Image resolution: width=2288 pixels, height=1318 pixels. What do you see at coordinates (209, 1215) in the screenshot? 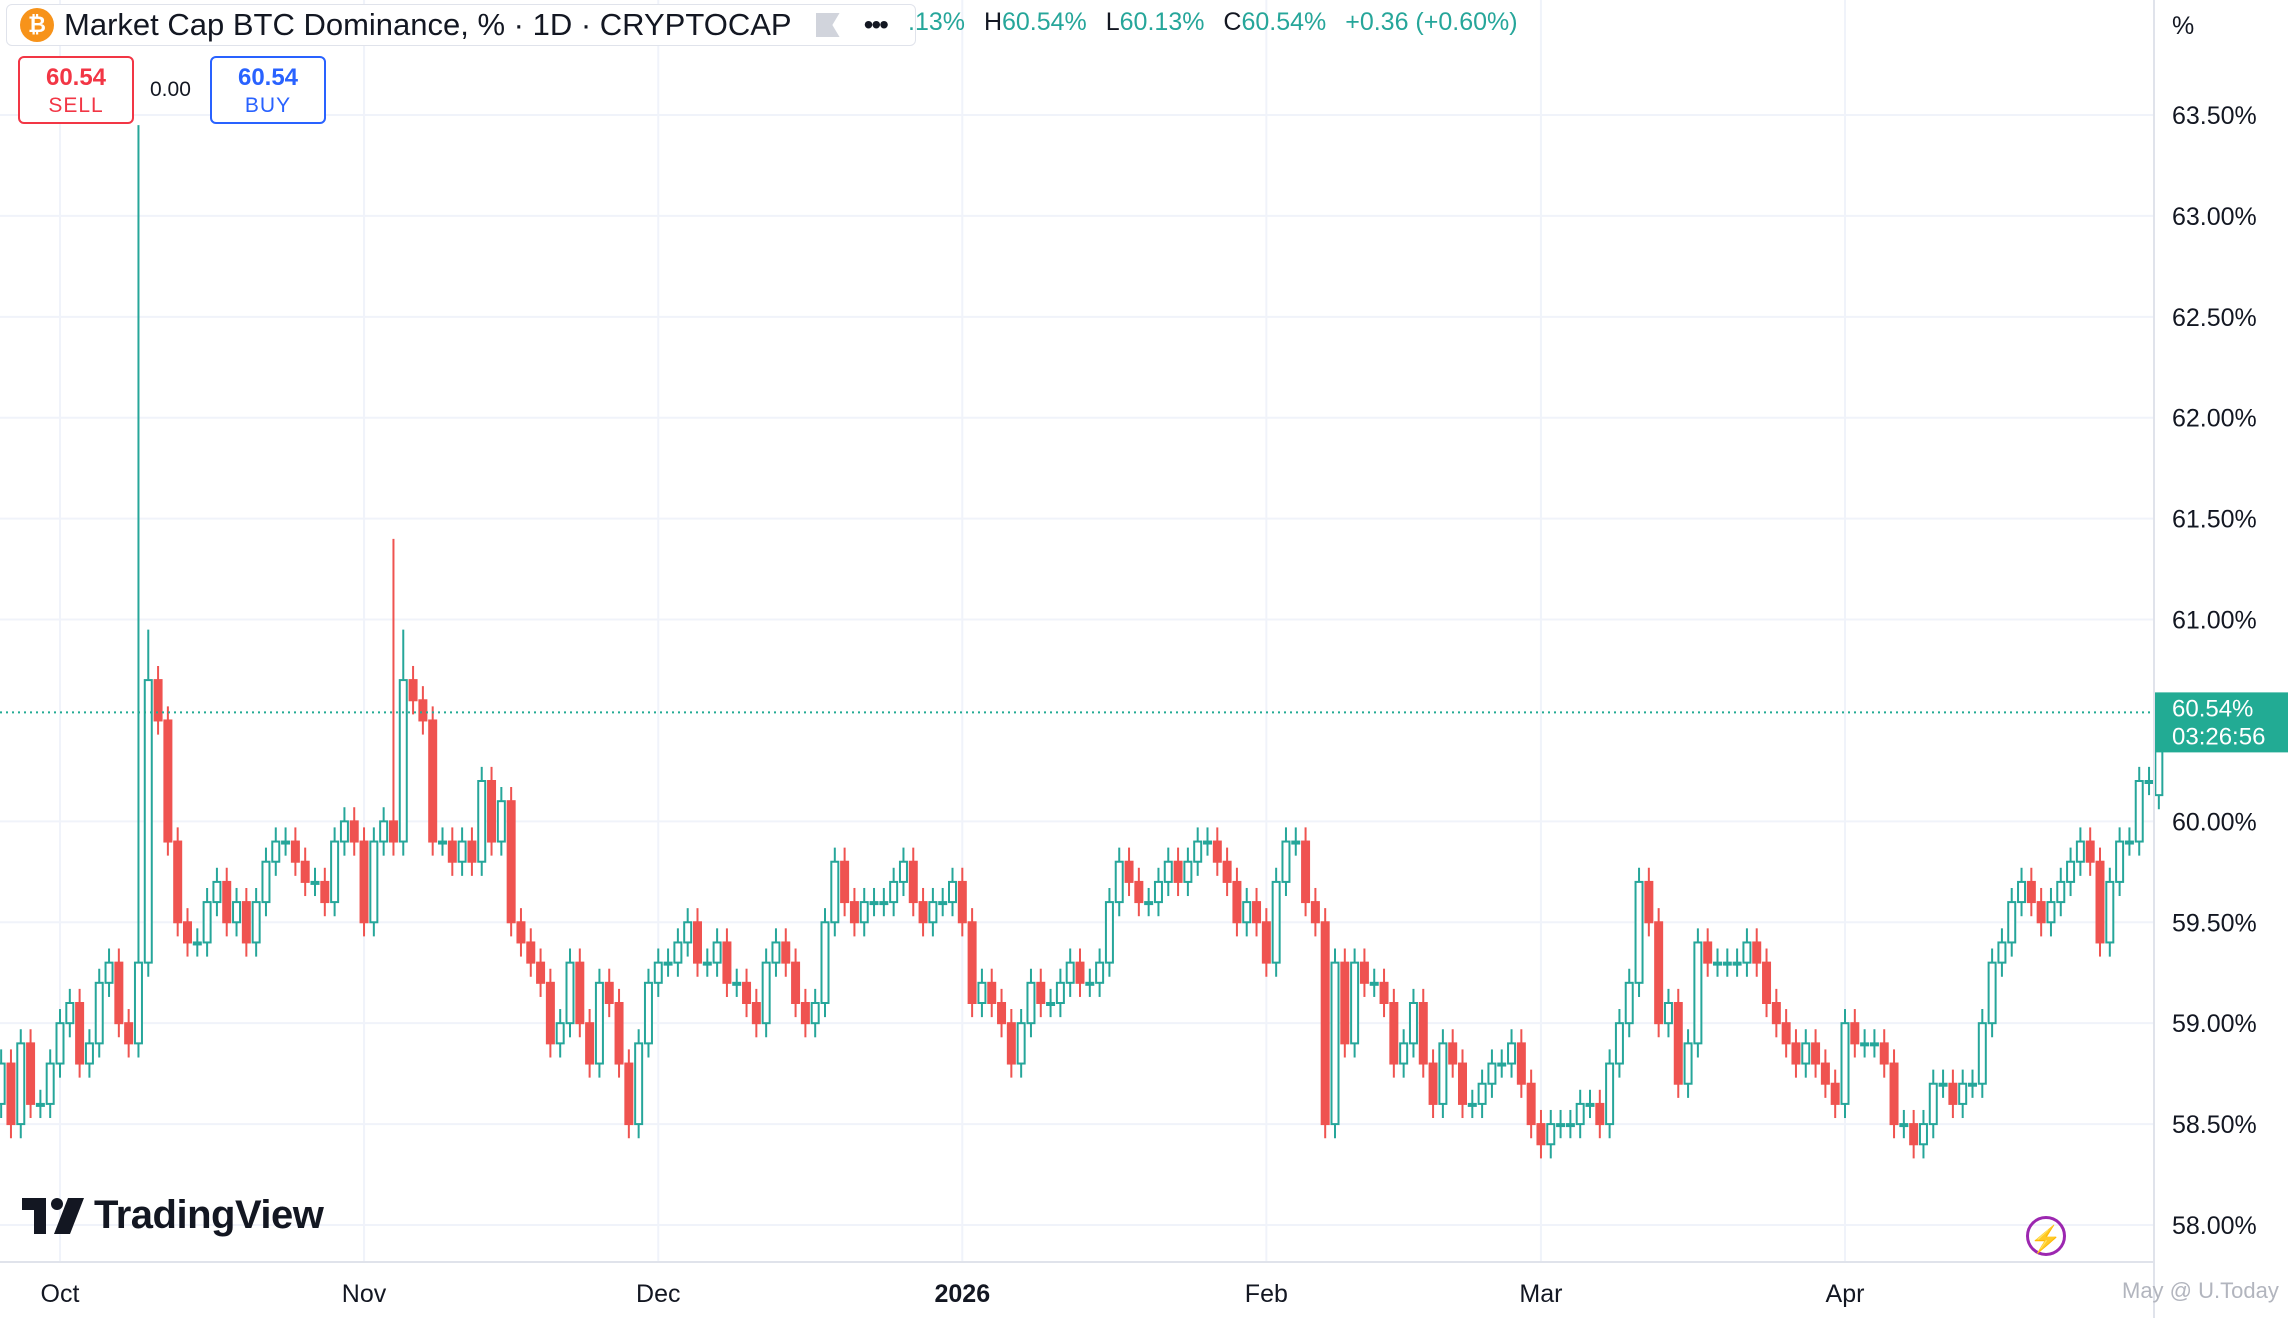
I see `tradingview-logo-text: TradingView` at bounding box center [209, 1215].